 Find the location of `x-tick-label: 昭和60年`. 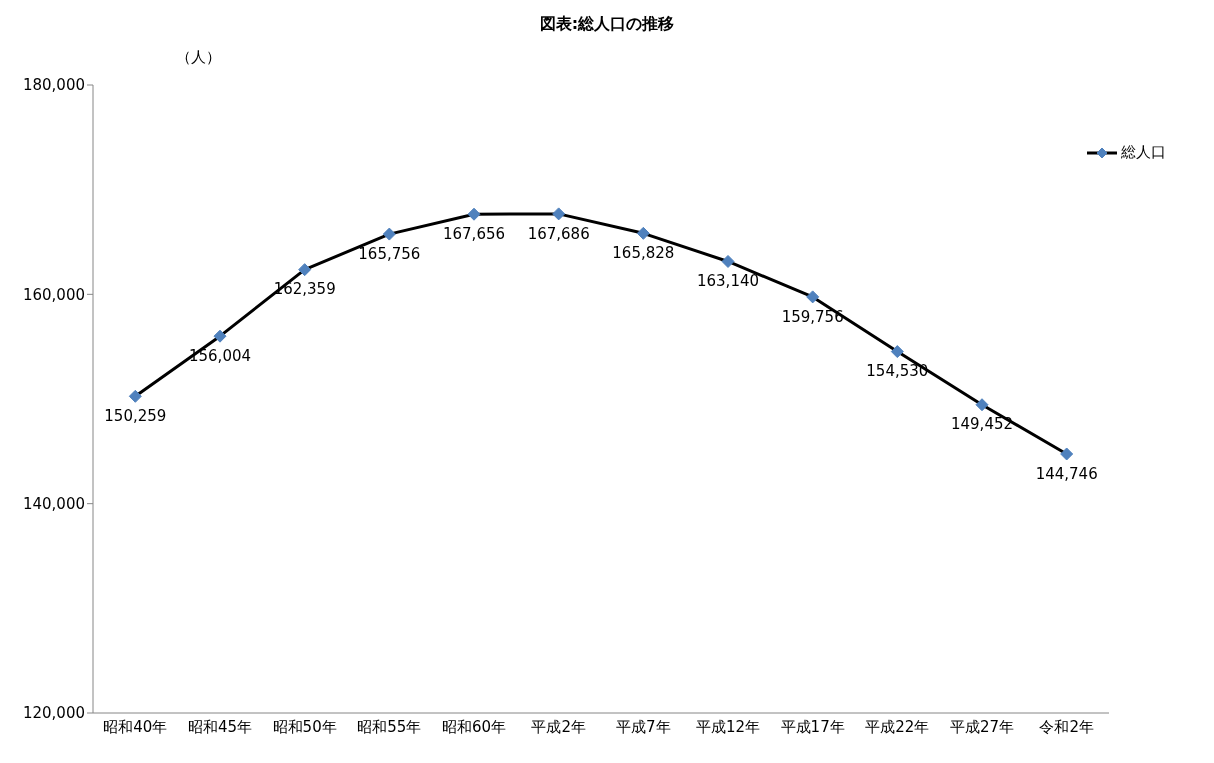

x-tick-label: 昭和60年 is located at coordinates (474, 726).